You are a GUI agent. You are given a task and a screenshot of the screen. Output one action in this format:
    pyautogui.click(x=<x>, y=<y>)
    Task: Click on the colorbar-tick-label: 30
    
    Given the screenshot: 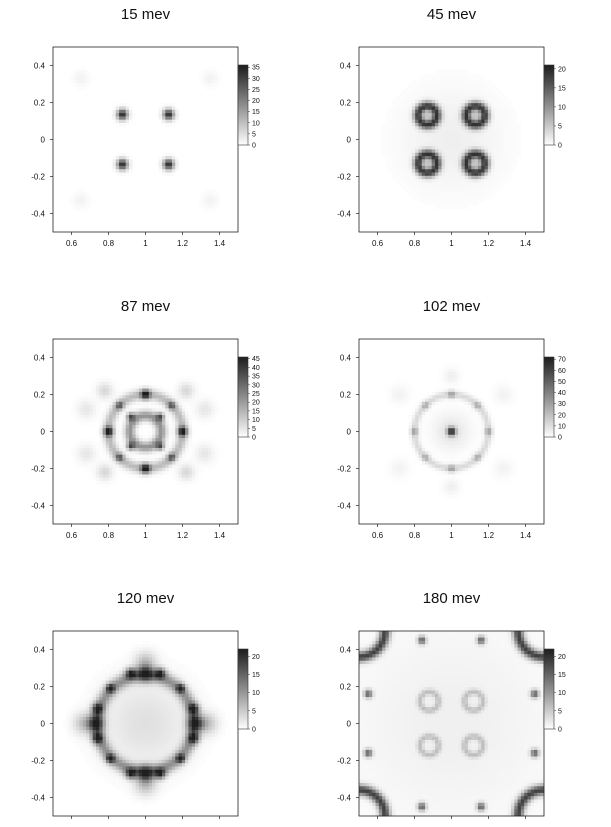 What is the action you would take?
    pyautogui.click(x=562, y=404)
    